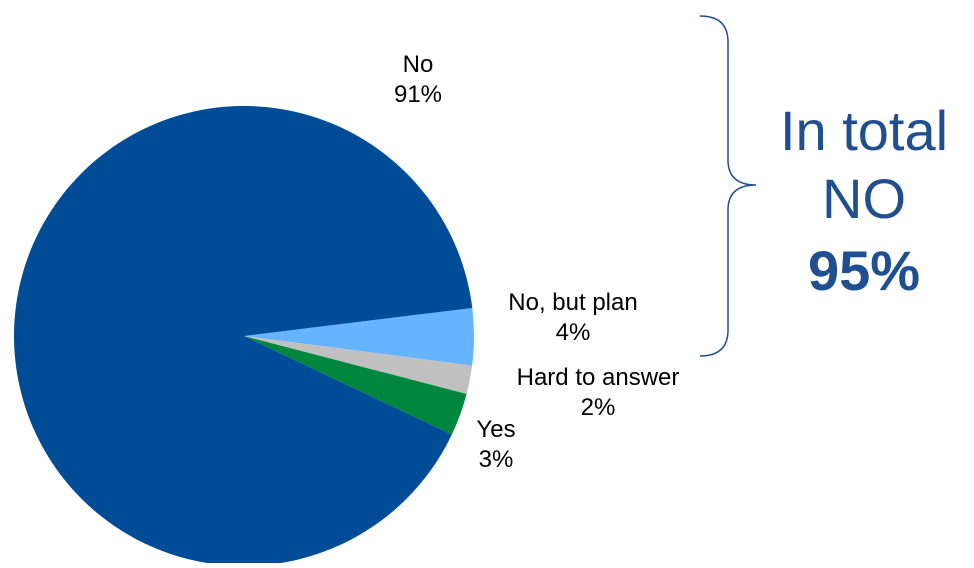  I want to click on curly-brace, so click(728, 186).